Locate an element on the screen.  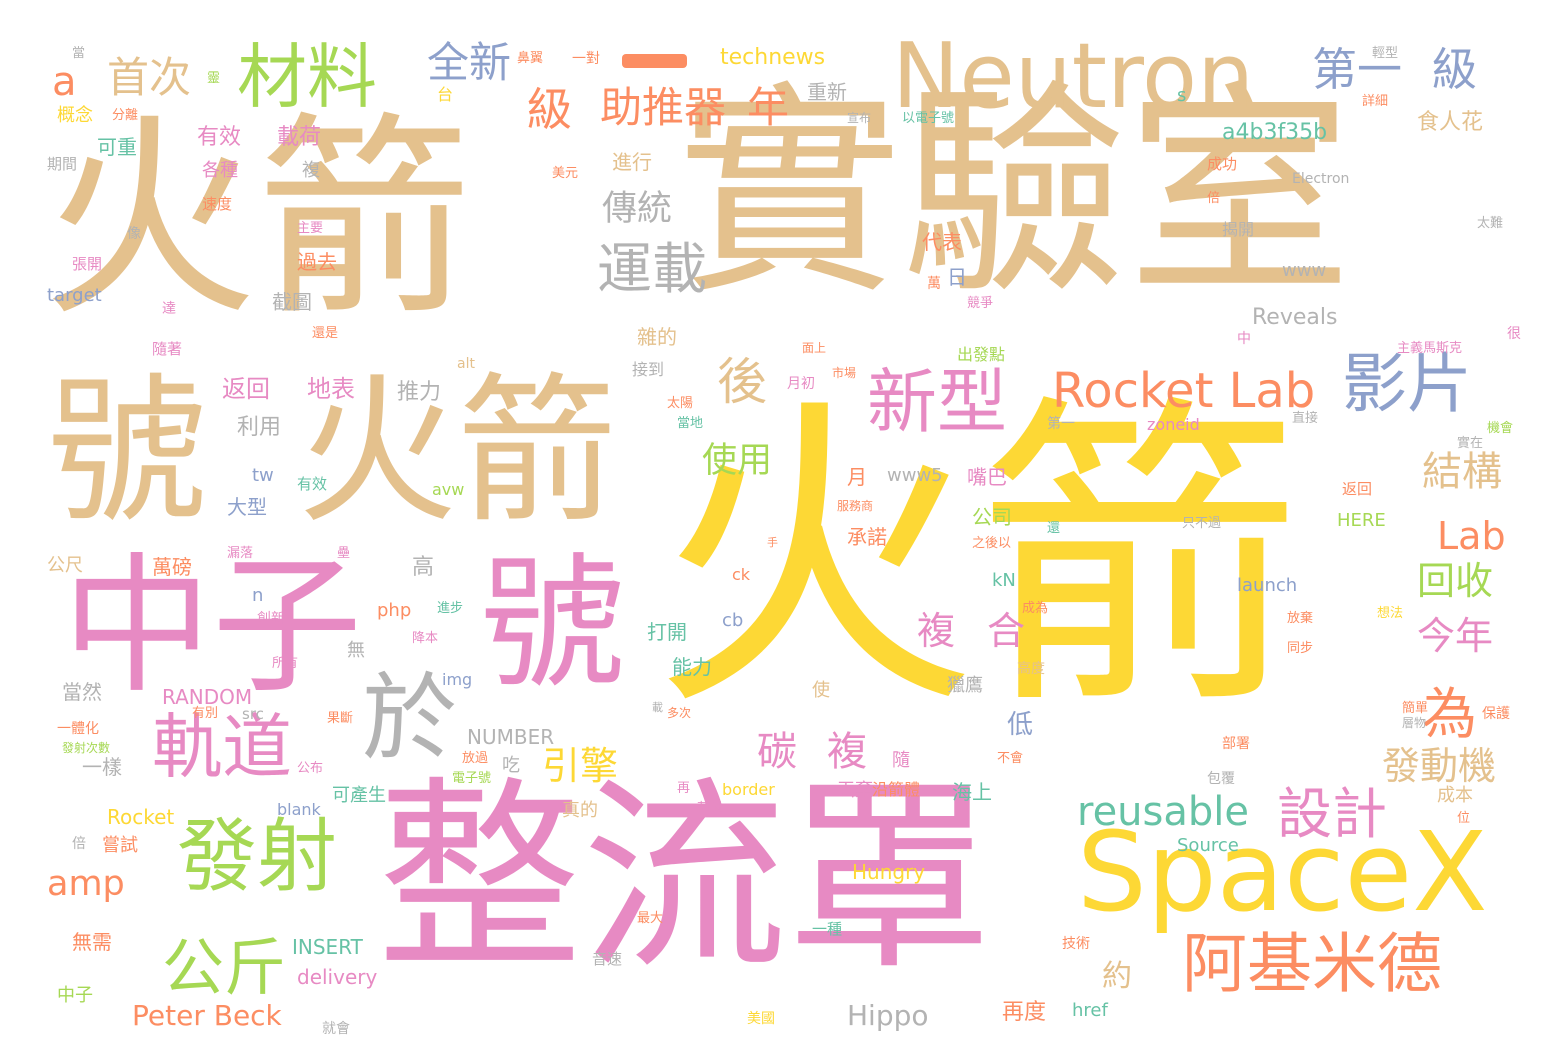
word: 公斤 is located at coordinates (224, 967).